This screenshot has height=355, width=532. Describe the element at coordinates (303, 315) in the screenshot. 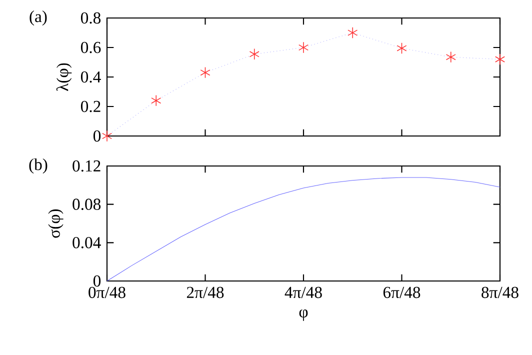

I see `x-axis-title: φ` at that location.